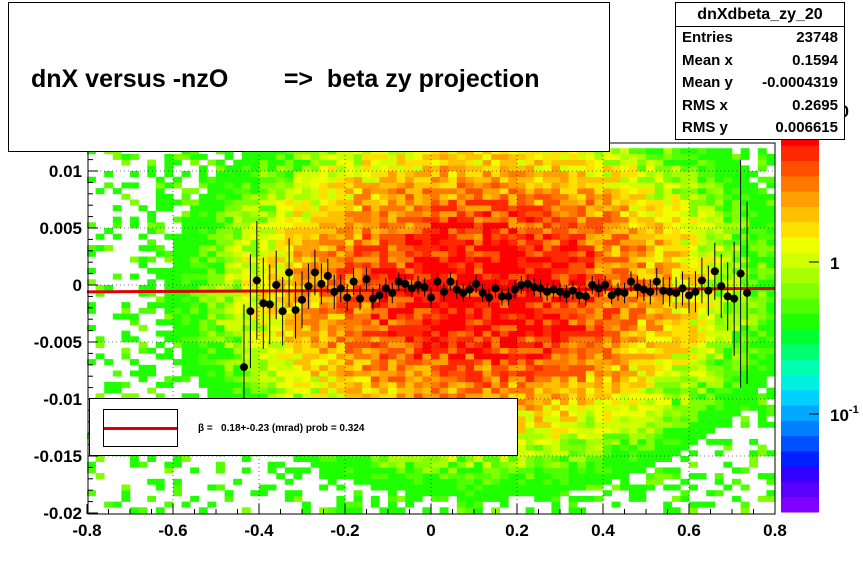 Image resolution: width=863 pixels, height=571 pixels. Describe the element at coordinates (379, 295) in the screenshot. I see `profile-point` at that location.